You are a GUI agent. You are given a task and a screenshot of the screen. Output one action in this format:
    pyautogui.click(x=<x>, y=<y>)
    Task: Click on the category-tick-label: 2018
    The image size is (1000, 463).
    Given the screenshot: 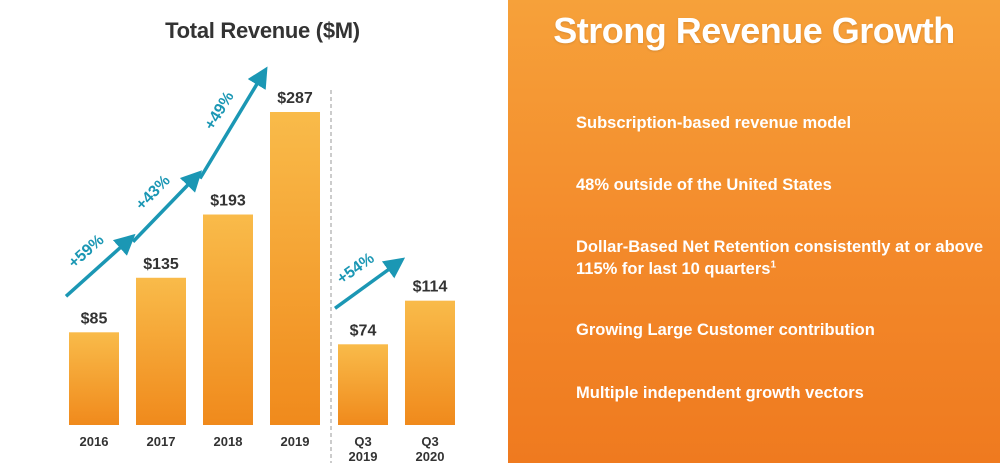 What is the action you would take?
    pyautogui.click(x=228, y=441)
    